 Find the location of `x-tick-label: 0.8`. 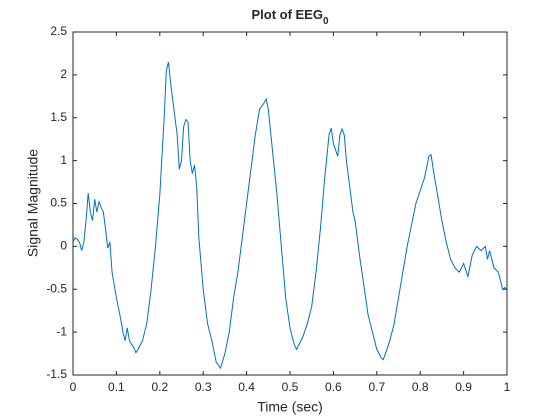

x-tick-label: 0.8 is located at coordinates (420, 387).